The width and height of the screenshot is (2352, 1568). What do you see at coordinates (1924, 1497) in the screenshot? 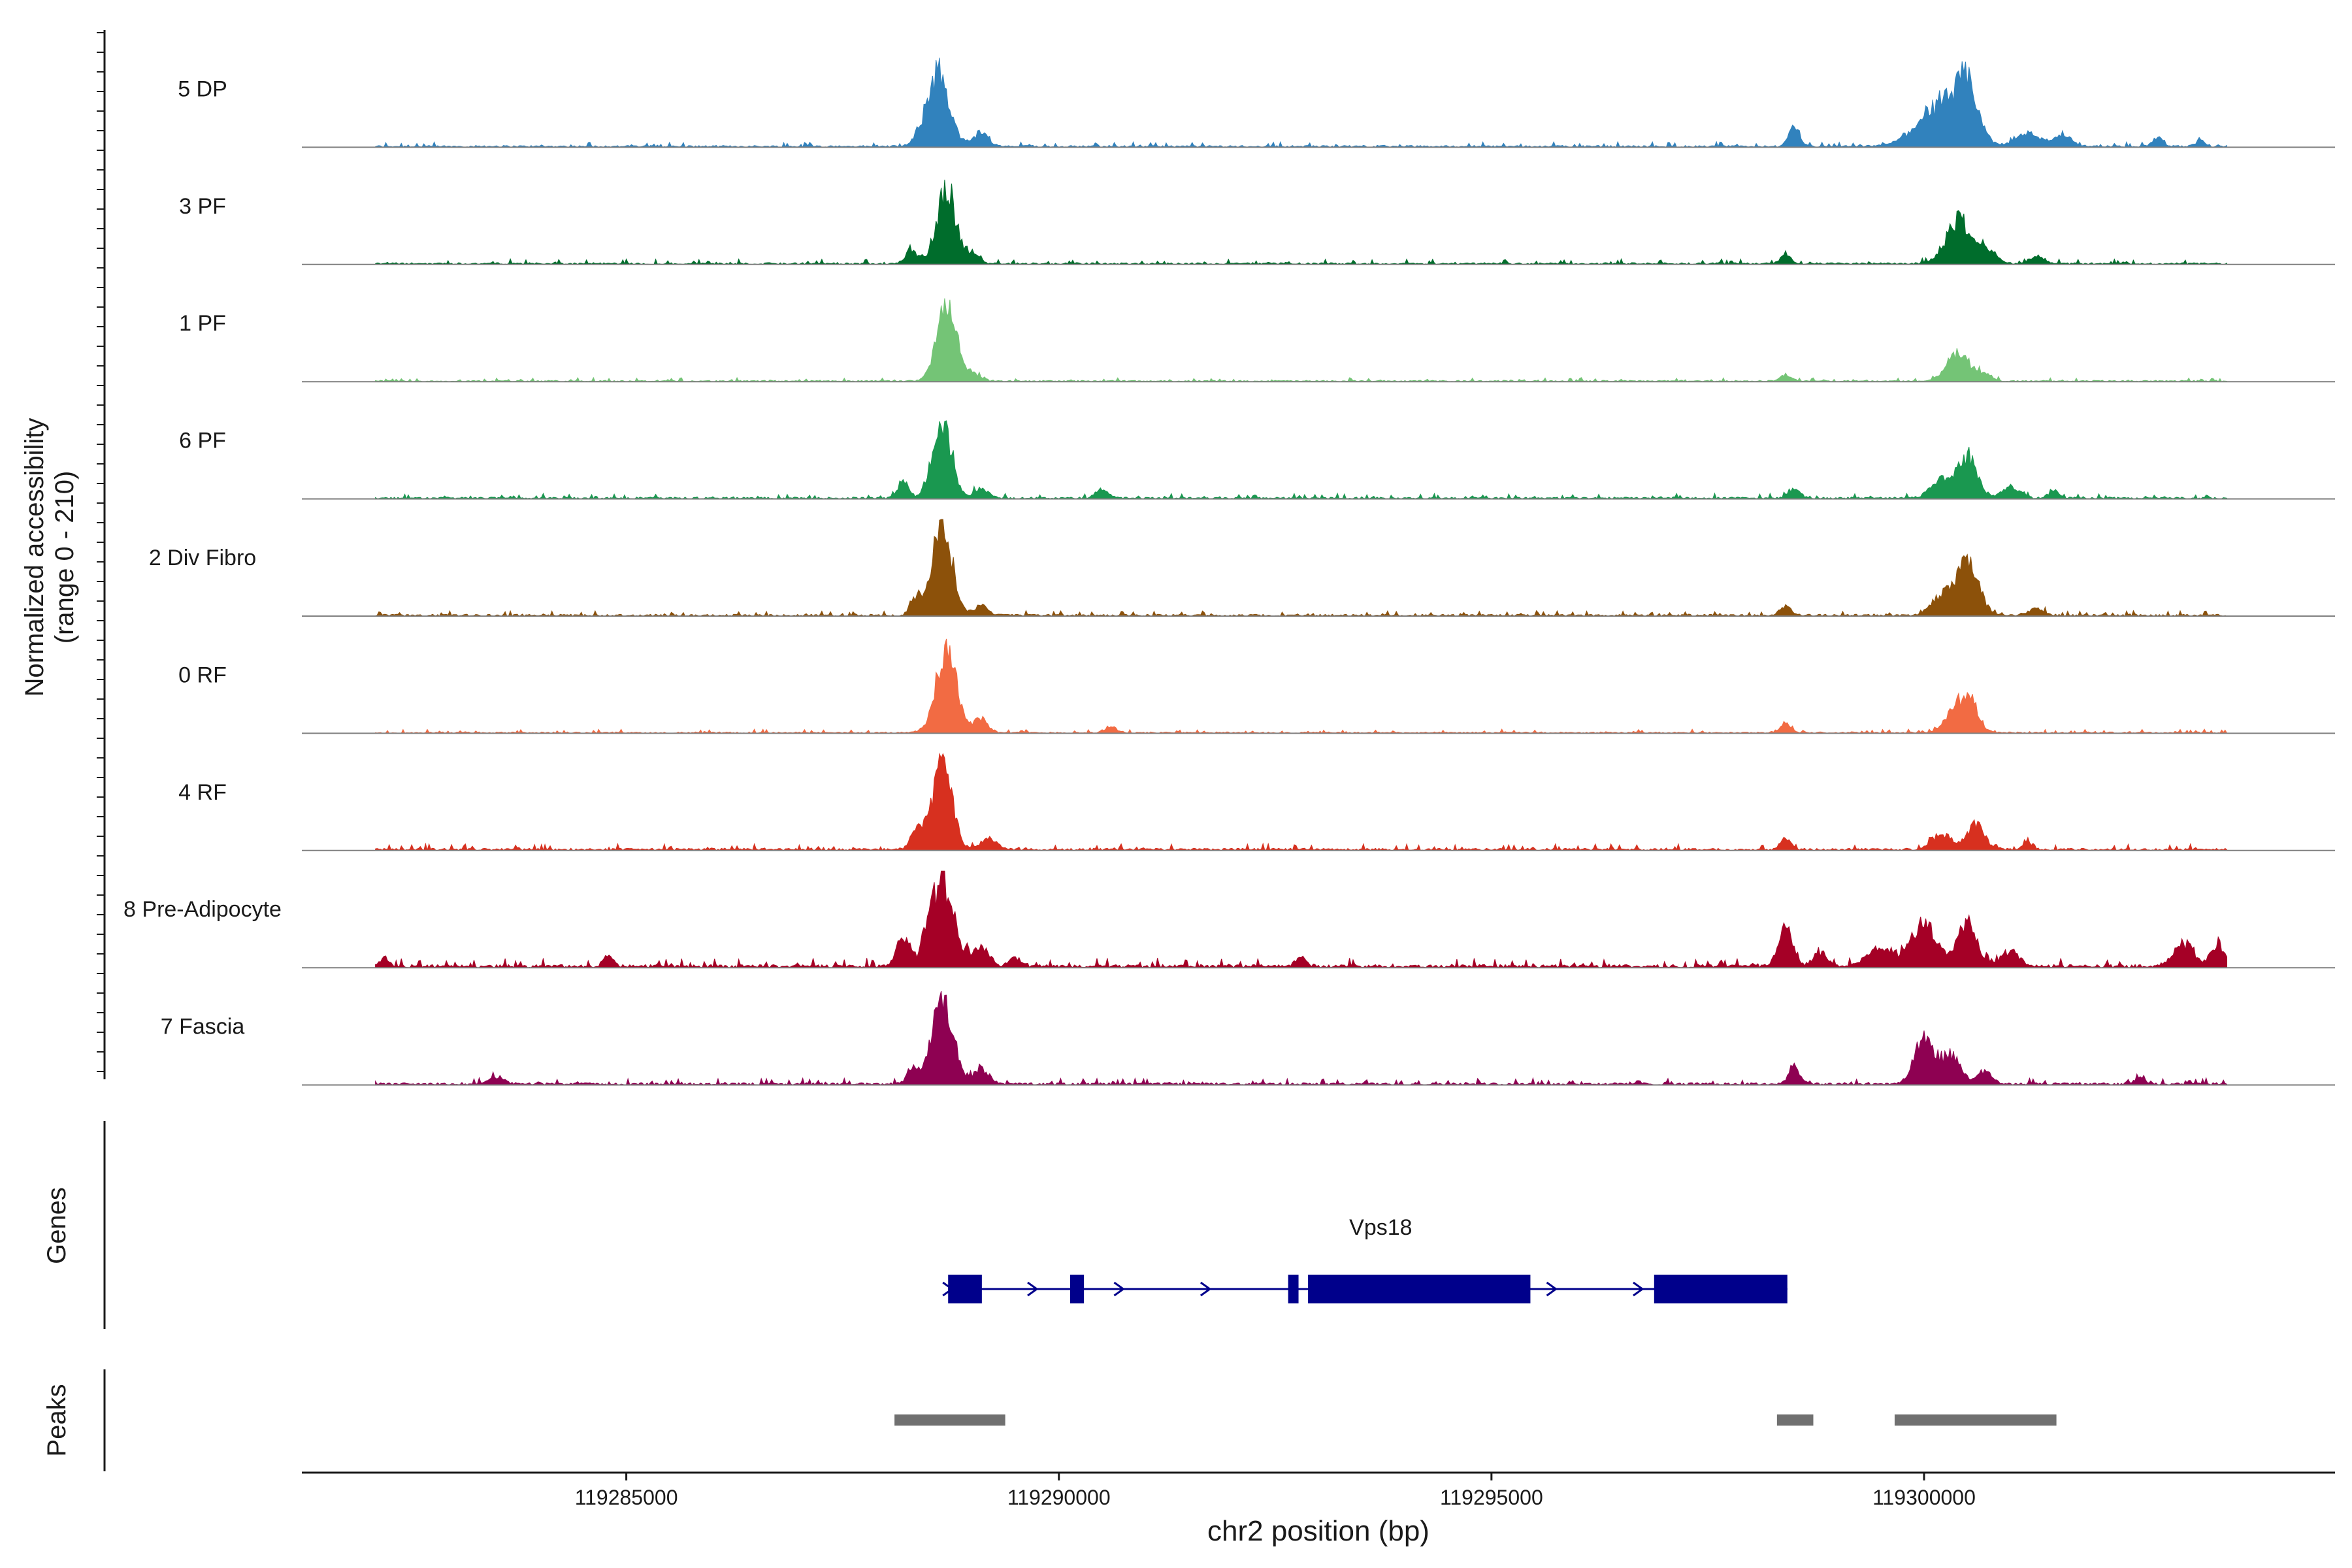
I see `x-tick-label: 119300000` at bounding box center [1924, 1497].